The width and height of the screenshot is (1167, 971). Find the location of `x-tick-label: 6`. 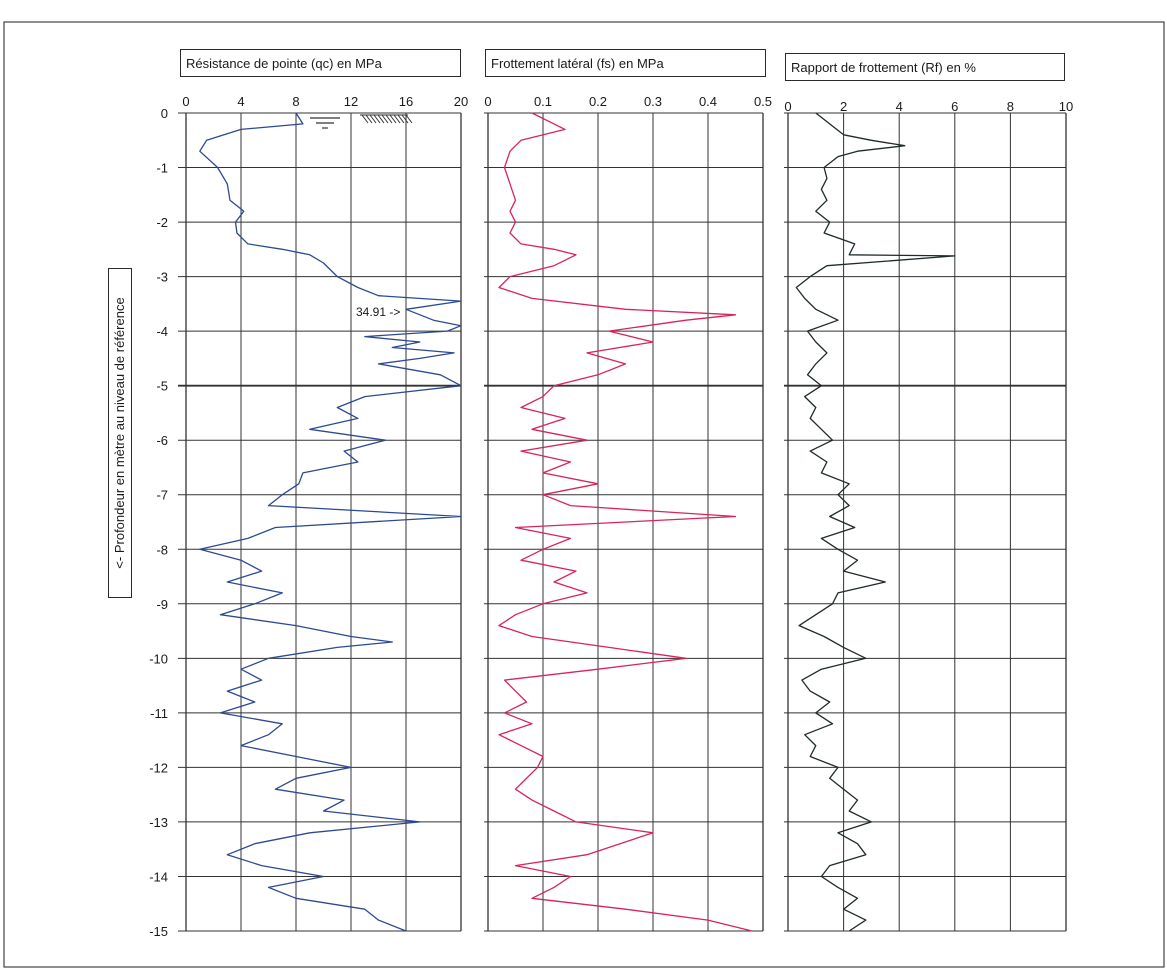

x-tick-label: 6 is located at coordinates (954, 106).